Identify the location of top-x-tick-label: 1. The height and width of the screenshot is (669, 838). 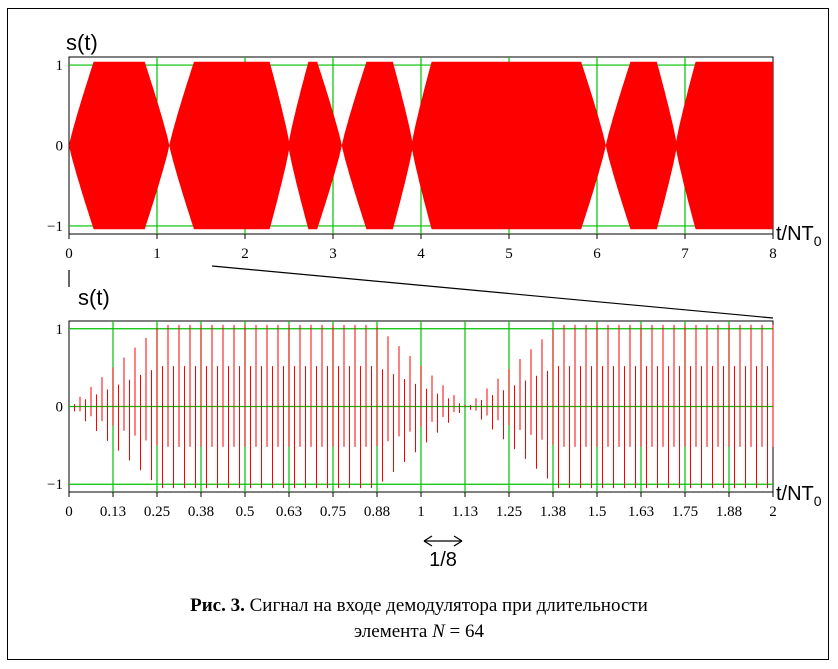
(157, 254).